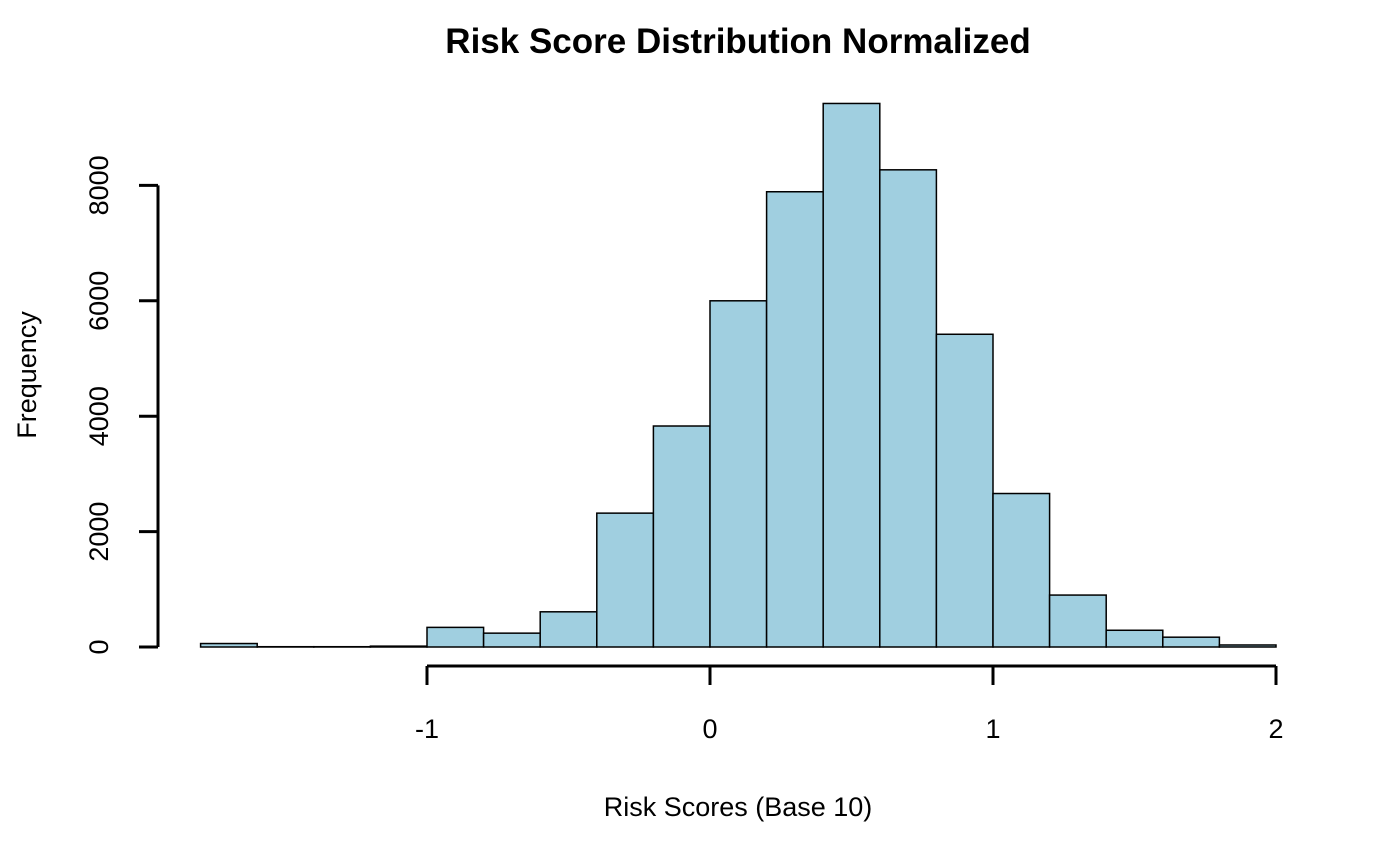 The image size is (1400, 865). I want to click on y-tick-label: 6000, so click(99, 301).